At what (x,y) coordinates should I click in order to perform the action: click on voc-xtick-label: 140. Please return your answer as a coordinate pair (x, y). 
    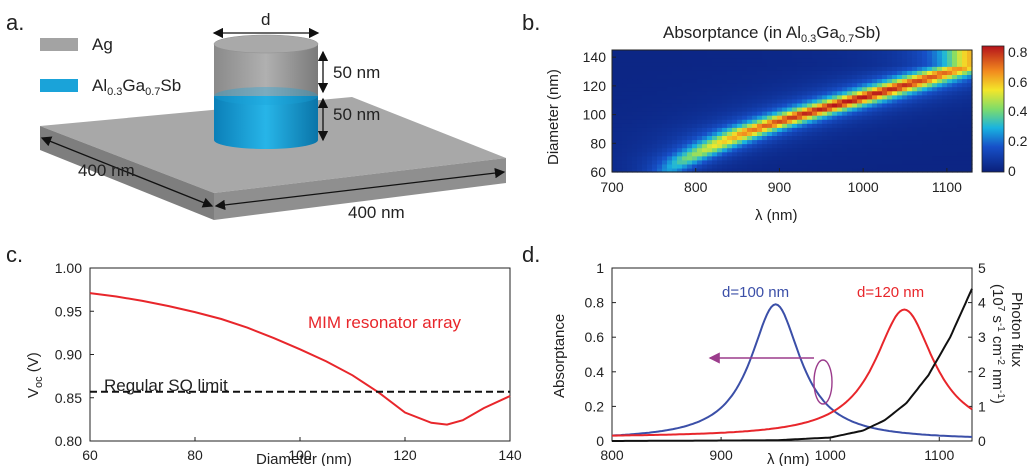
    Looking at the image, I should click on (510, 455).